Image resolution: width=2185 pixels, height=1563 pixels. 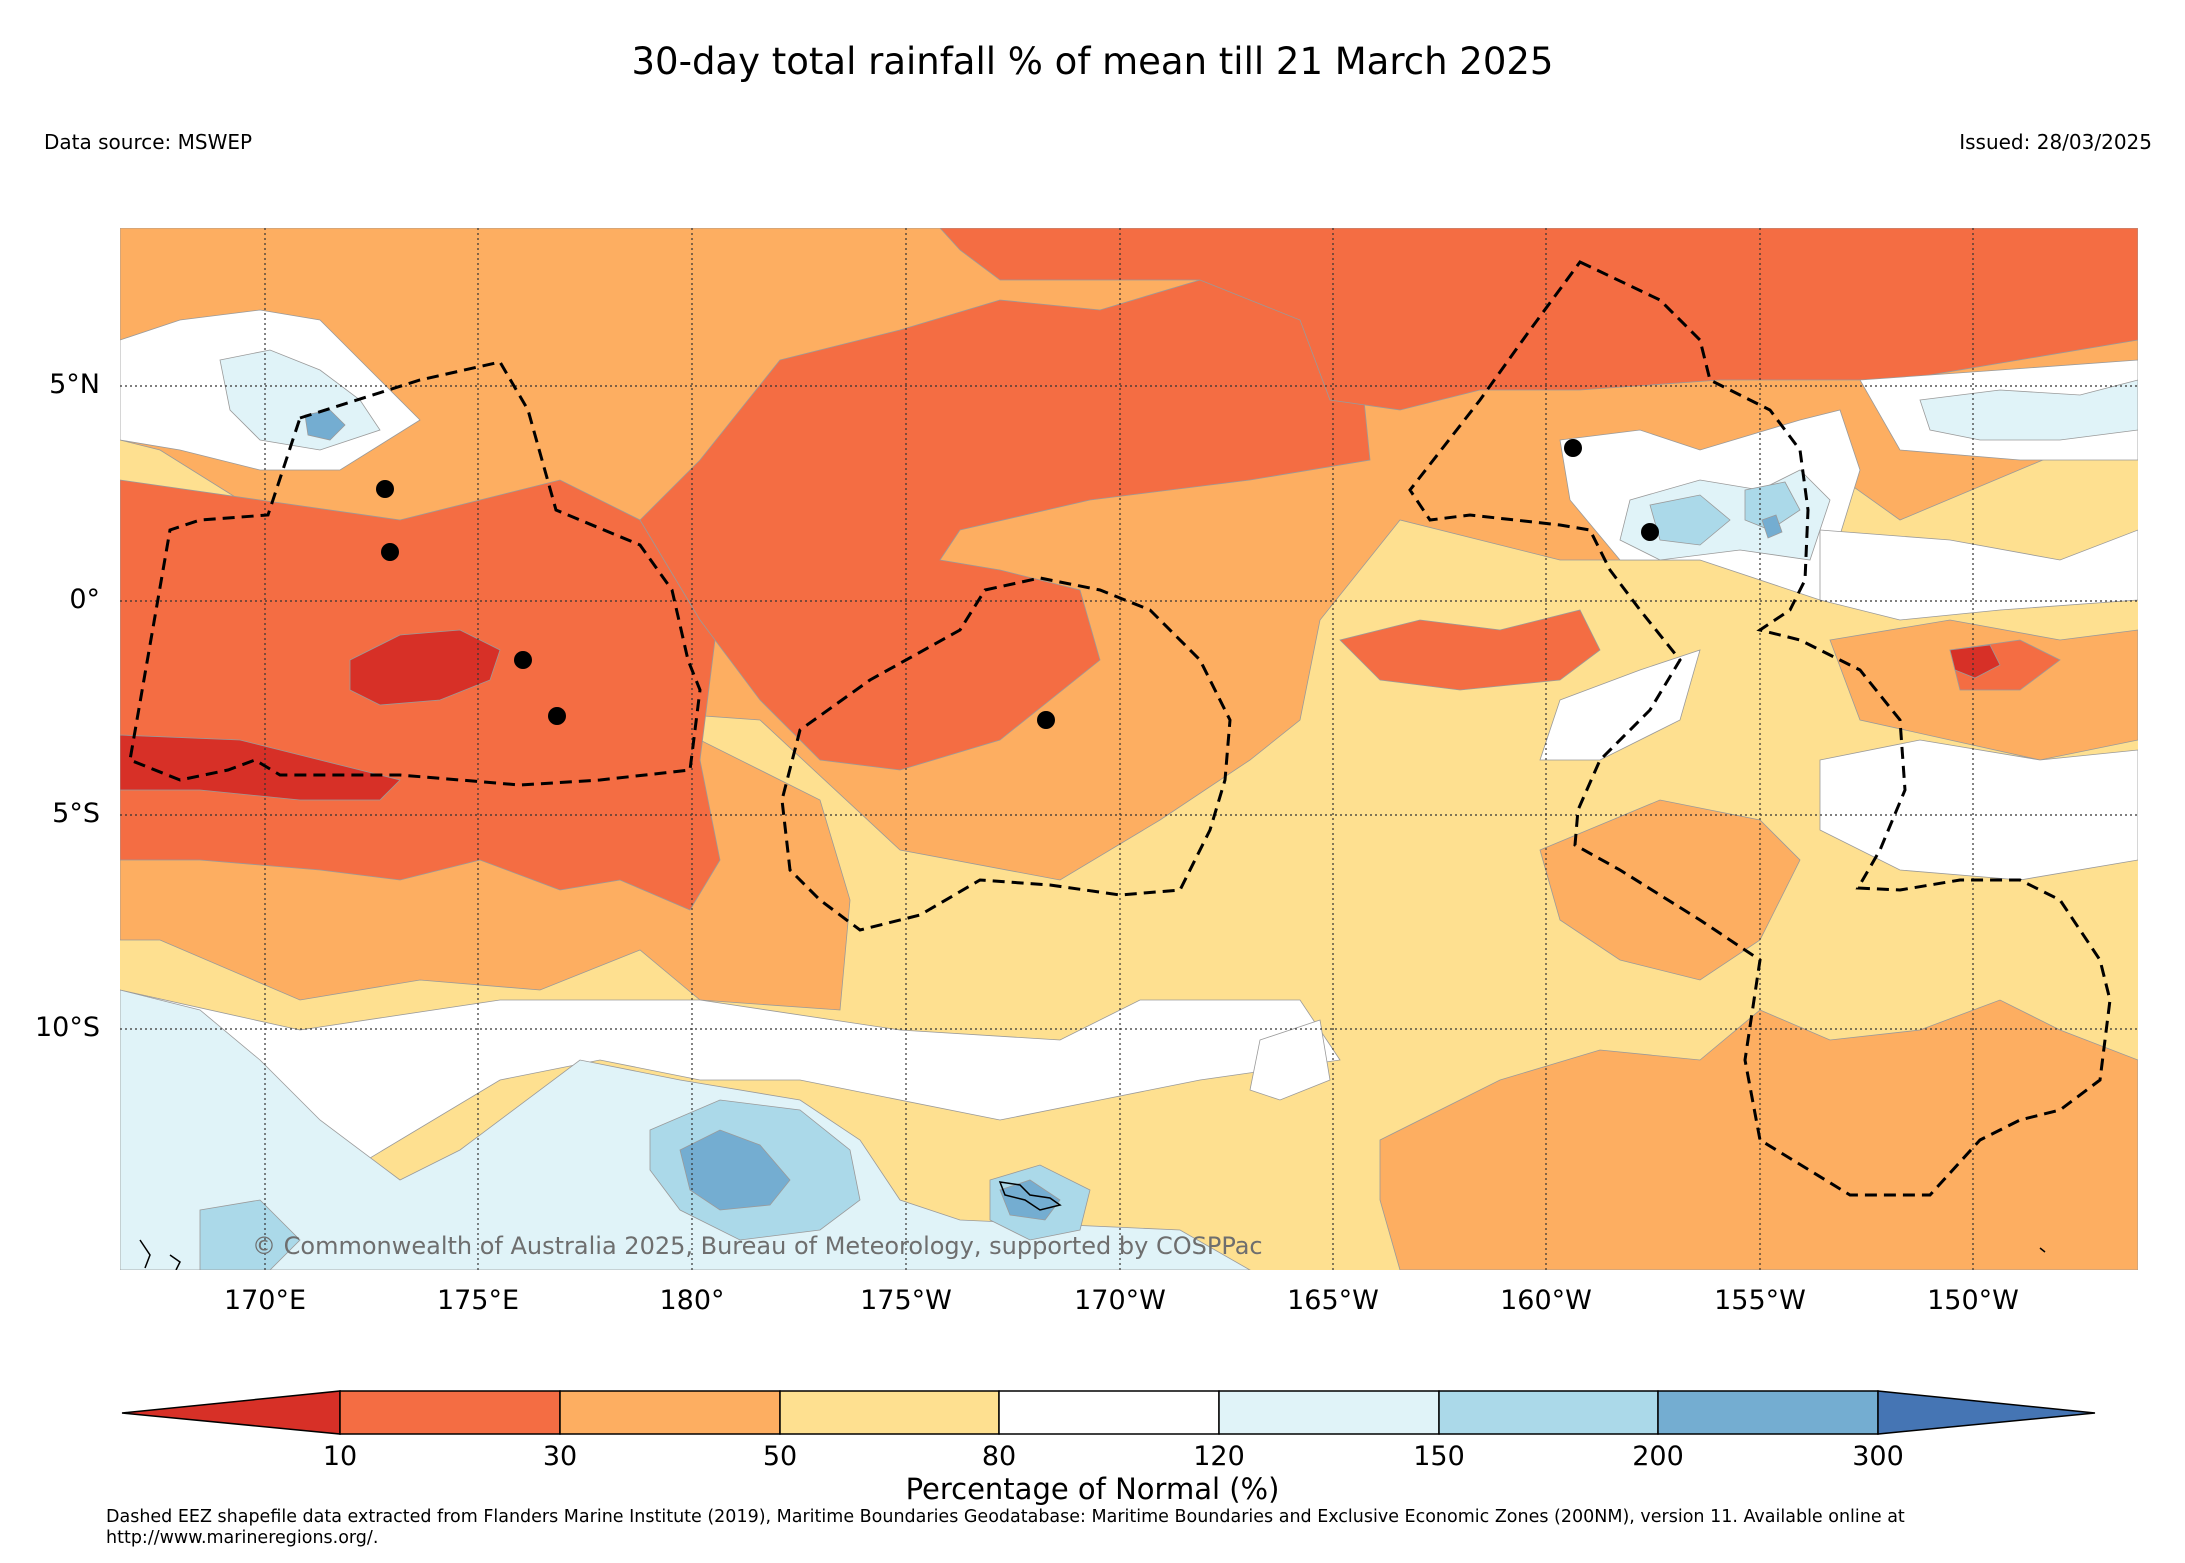 What do you see at coordinates (1760, 1300) in the screenshot?
I see `lon-label-155w: 155°W` at bounding box center [1760, 1300].